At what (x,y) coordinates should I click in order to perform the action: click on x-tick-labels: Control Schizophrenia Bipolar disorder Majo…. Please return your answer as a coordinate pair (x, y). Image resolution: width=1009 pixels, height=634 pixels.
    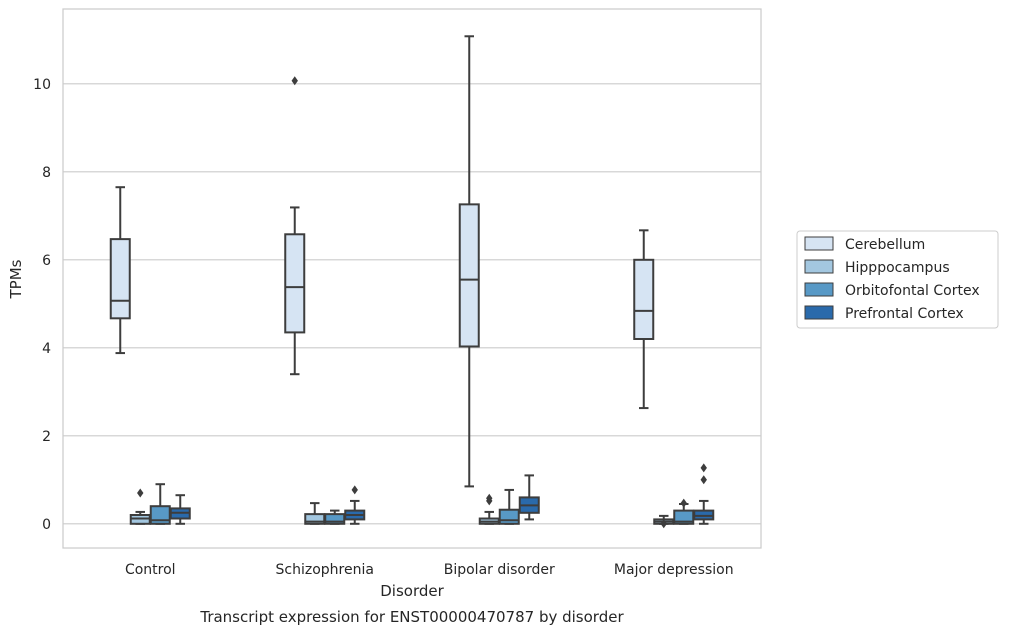
    Looking at the image, I should click on (429, 570).